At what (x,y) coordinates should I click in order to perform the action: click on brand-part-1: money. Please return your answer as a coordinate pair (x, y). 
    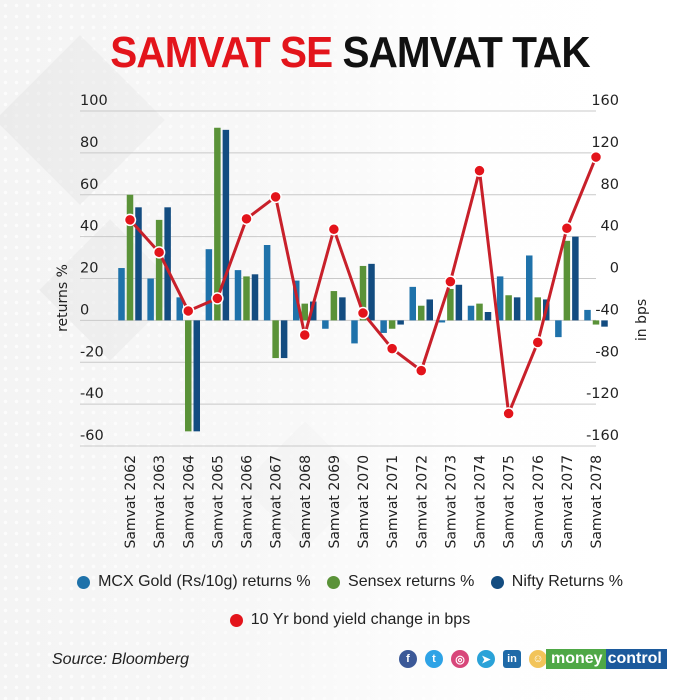
    Looking at the image, I should click on (576, 659).